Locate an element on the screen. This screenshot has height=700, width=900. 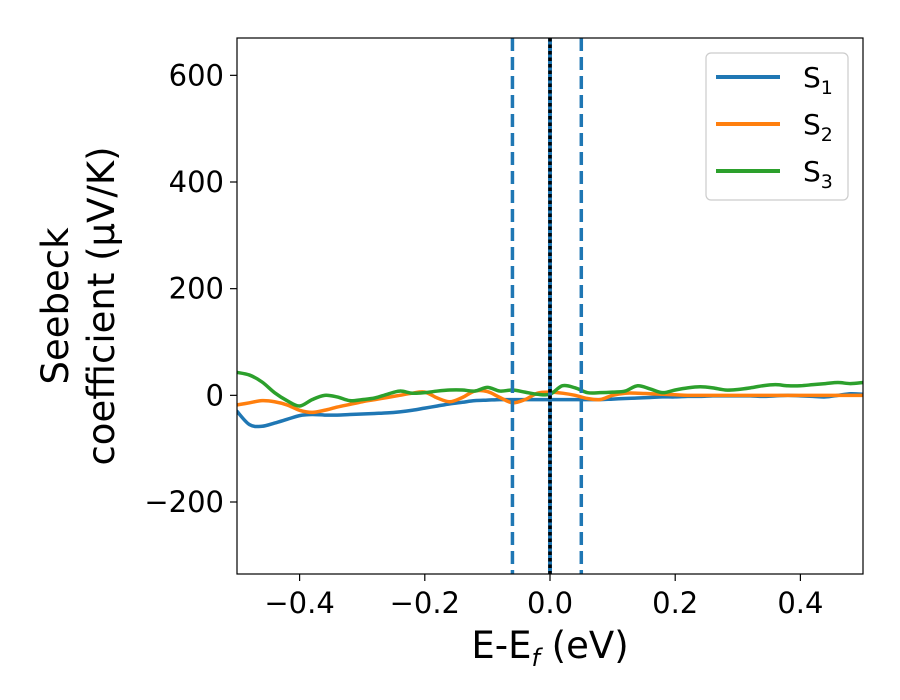
y-tick-label: 0 is located at coordinates (215, 395).